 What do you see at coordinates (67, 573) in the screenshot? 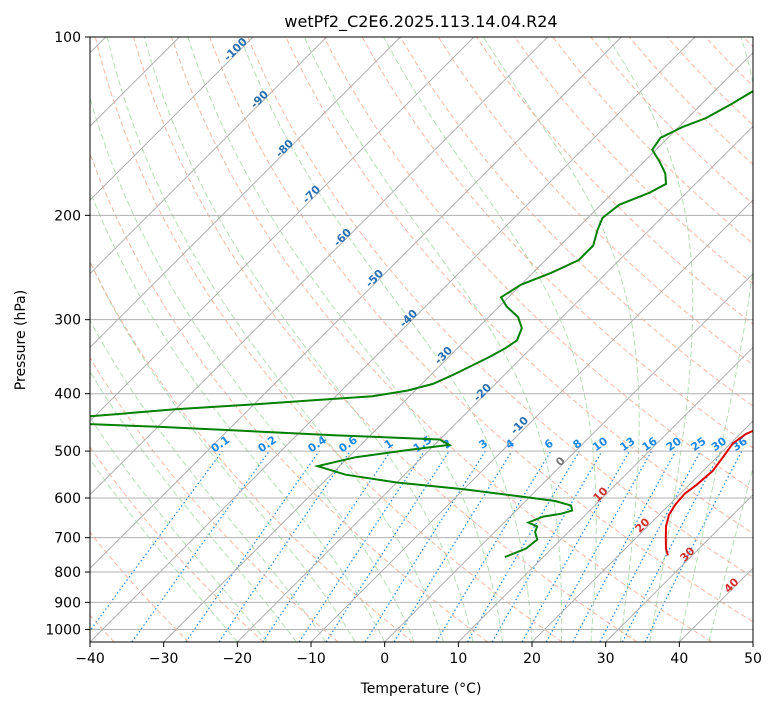
I see `y-tick-label: 800` at bounding box center [67, 573].